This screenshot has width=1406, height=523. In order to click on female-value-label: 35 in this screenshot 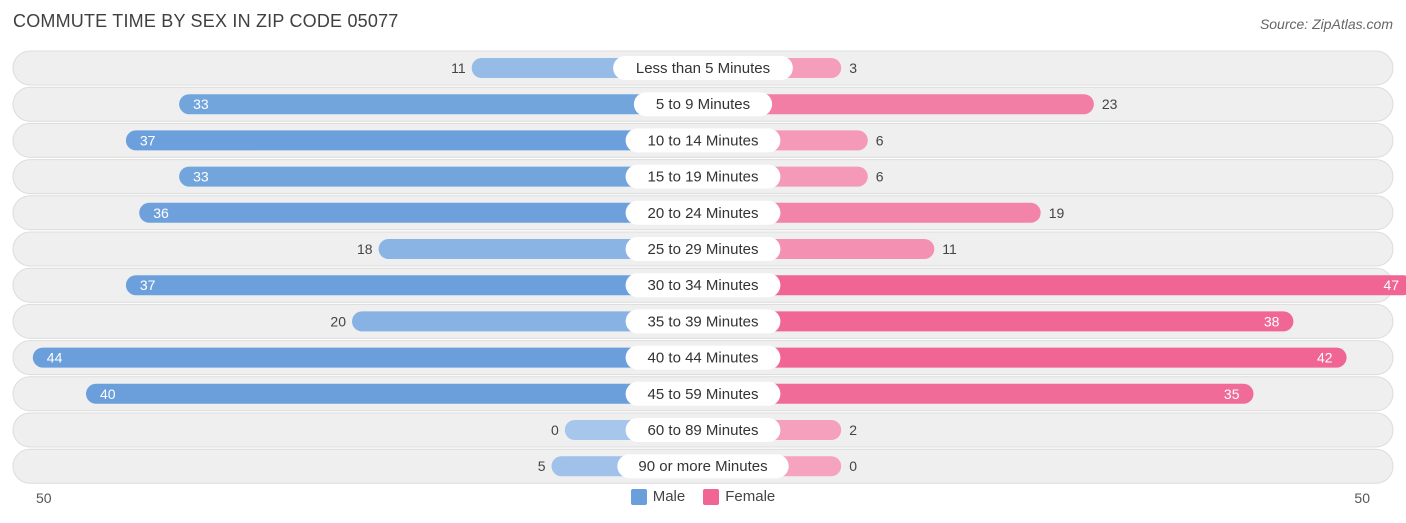, I will do `click(1232, 394)`.